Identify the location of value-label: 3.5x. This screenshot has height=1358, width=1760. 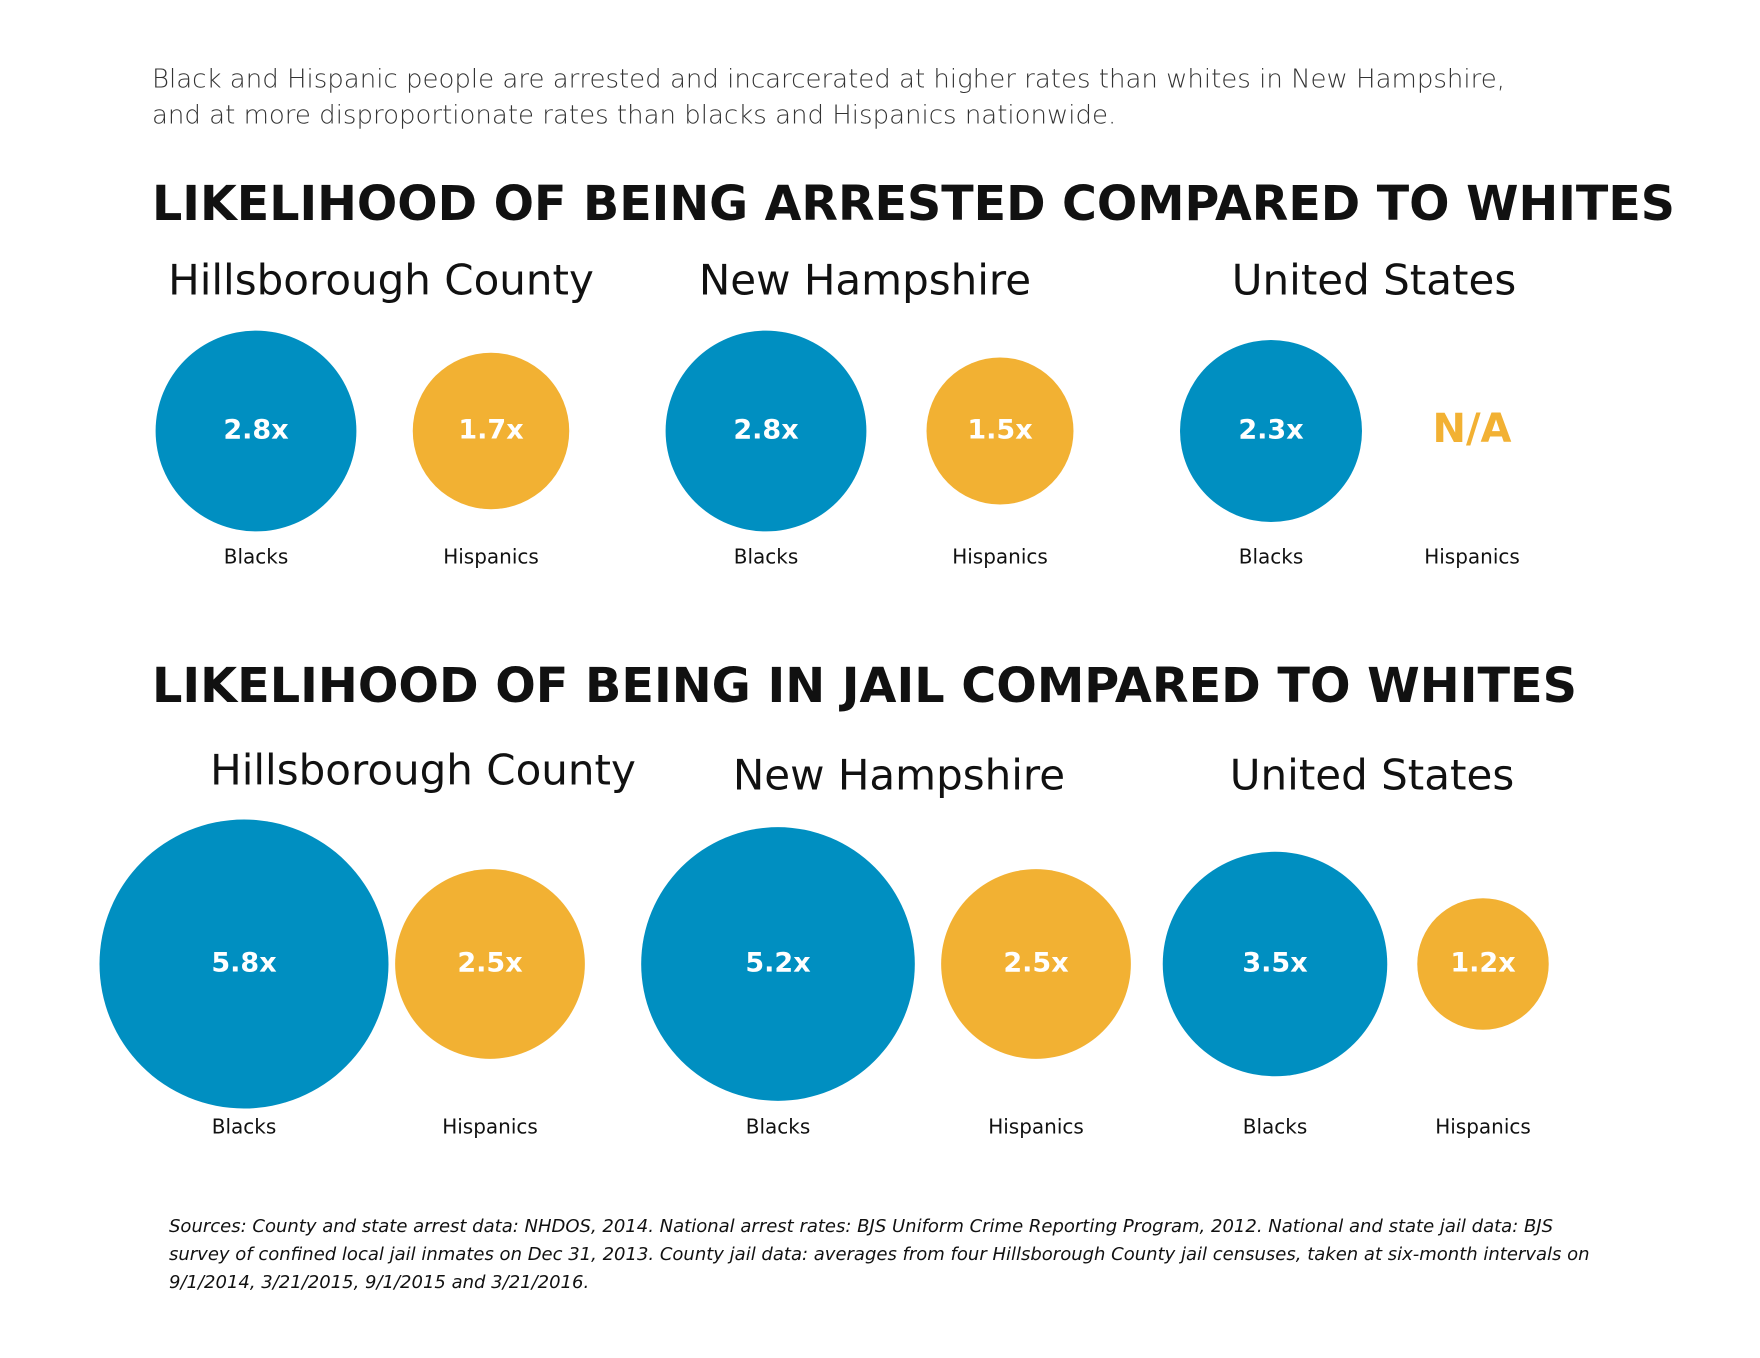
(1274, 963).